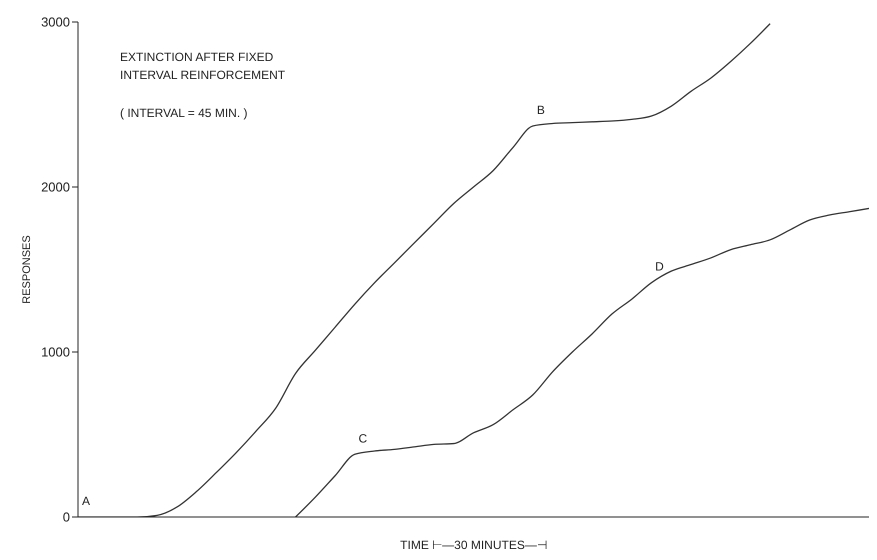 The height and width of the screenshot is (560, 877). What do you see at coordinates (26, 269) in the screenshot?
I see `y-axis-title: RESPONSES` at bounding box center [26, 269].